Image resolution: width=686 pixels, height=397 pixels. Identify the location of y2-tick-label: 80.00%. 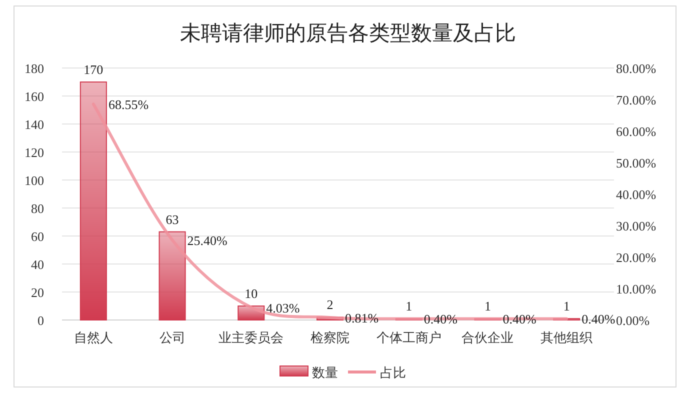
(636, 68).